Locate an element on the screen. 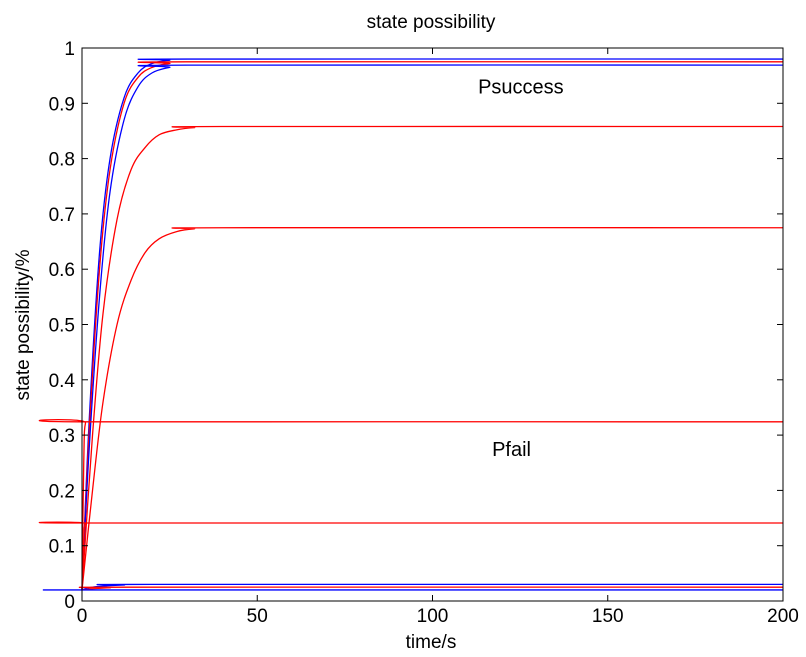  y-tick-label: 0.6 is located at coordinates (62, 270).